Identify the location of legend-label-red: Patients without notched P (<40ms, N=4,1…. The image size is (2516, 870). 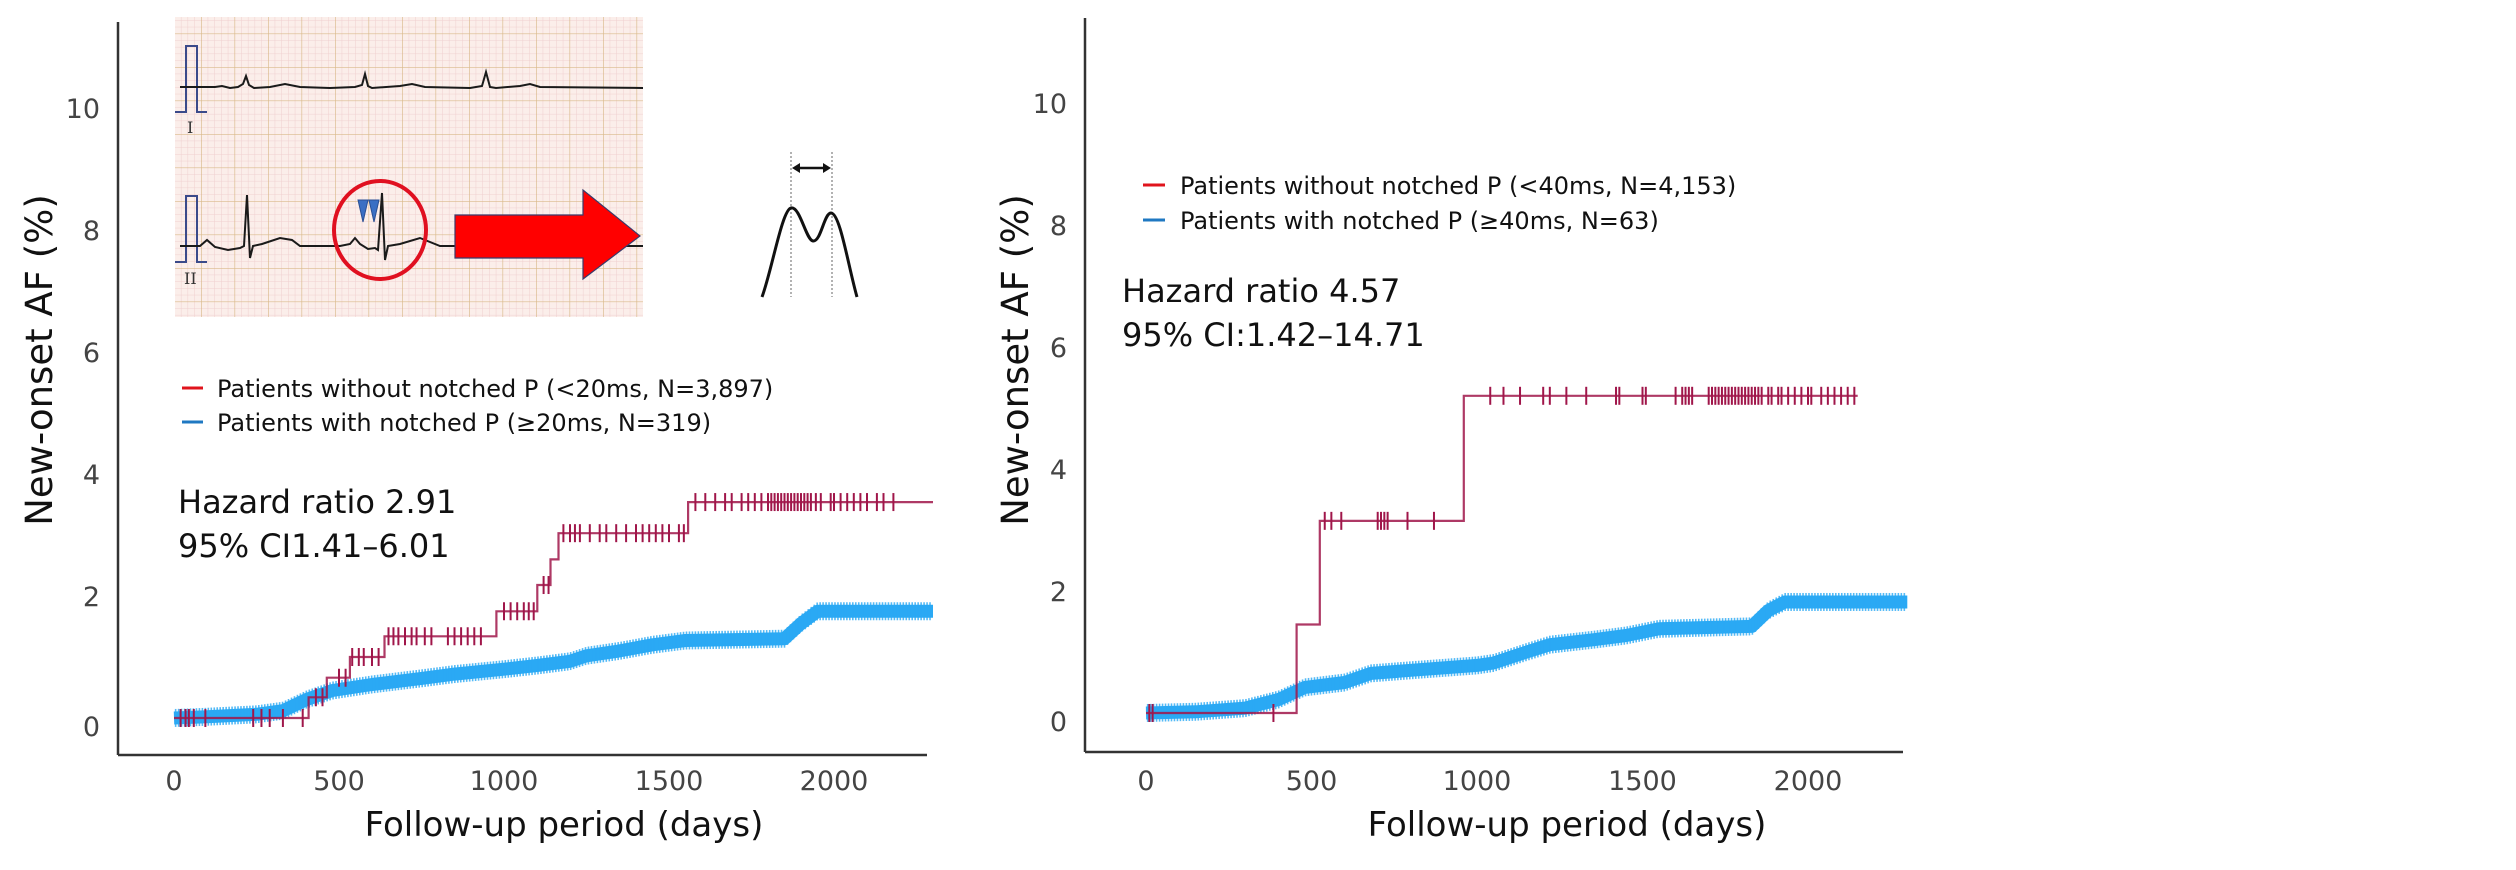
(1458, 186).